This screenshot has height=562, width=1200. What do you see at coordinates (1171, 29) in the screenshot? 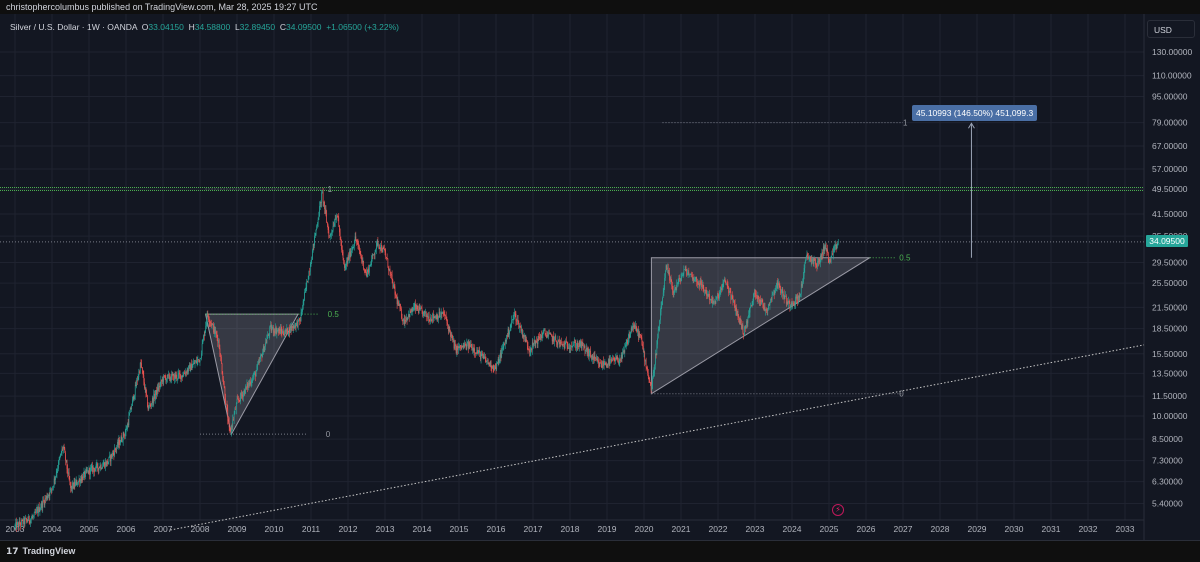
I see `currency-button: USD` at bounding box center [1171, 29].